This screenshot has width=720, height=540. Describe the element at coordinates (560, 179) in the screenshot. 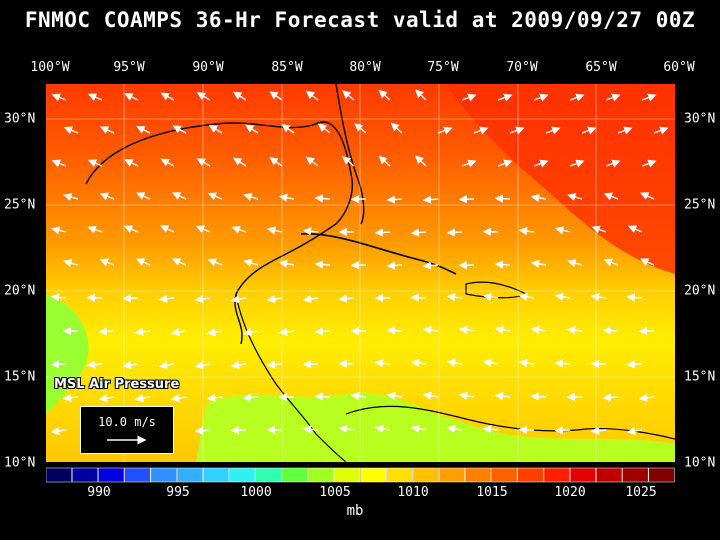

I see `high-pressure-region` at that location.